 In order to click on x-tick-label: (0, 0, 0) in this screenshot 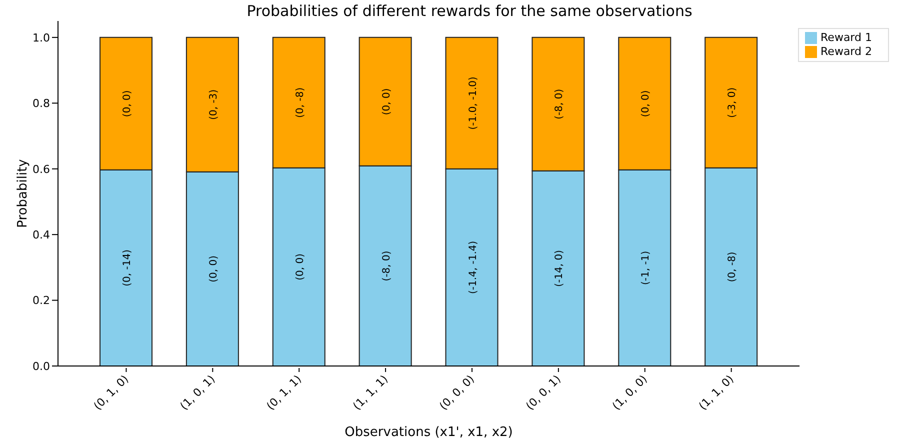, I will do `click(456, 392)`.